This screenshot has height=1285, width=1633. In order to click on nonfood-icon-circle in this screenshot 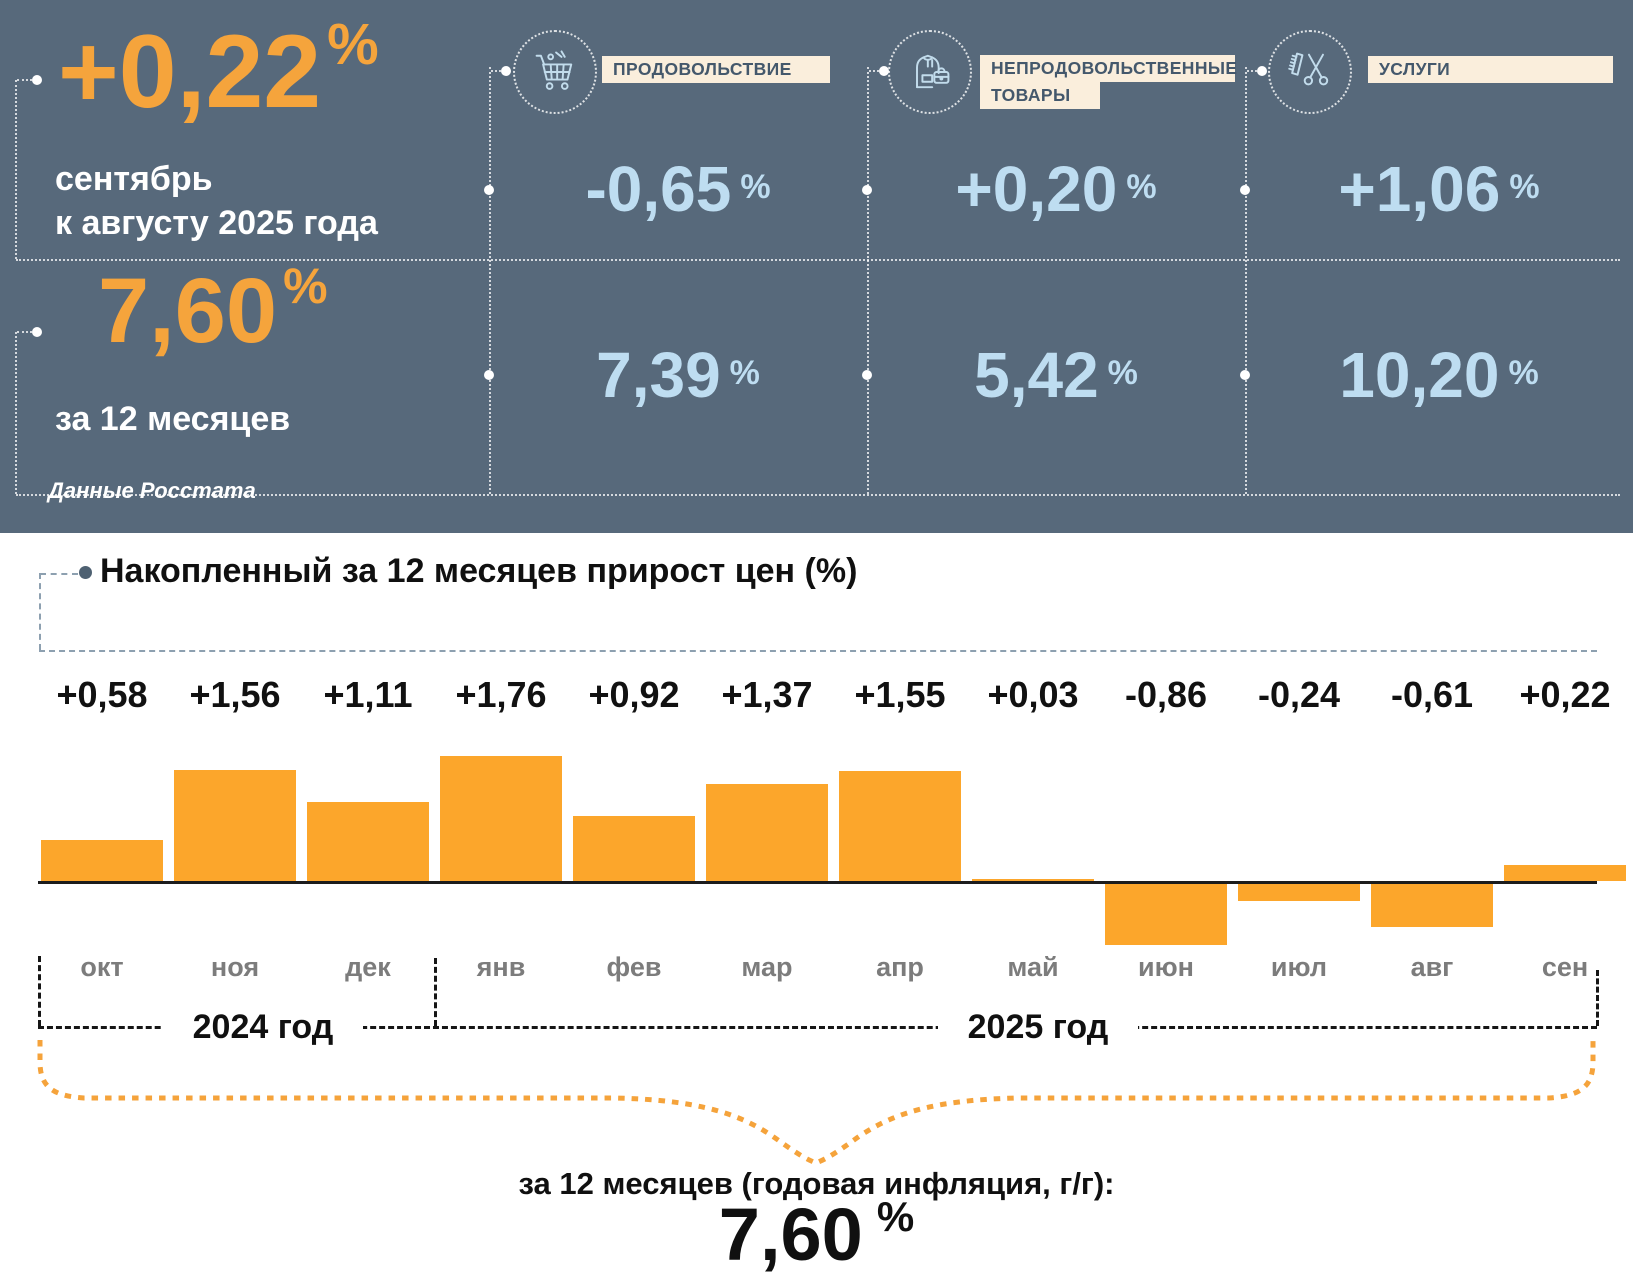, I will do `click(930, 72)`.